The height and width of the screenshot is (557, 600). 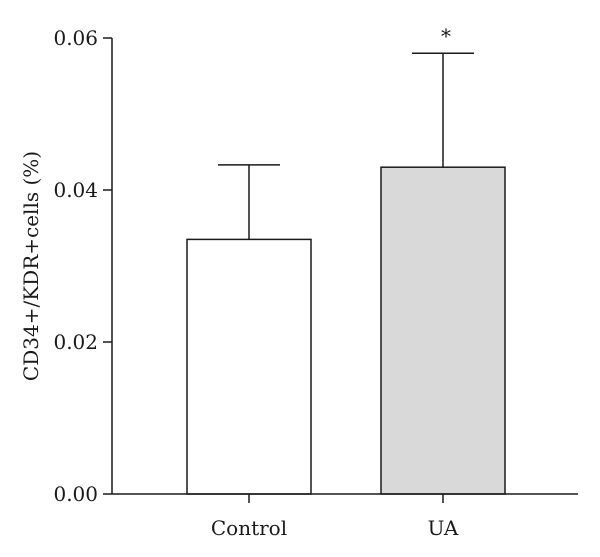 What do you see at coordinates (75, 38) in the screenshot?
I see `y-tick-label: 0.06` at bounding box center [75, 38].